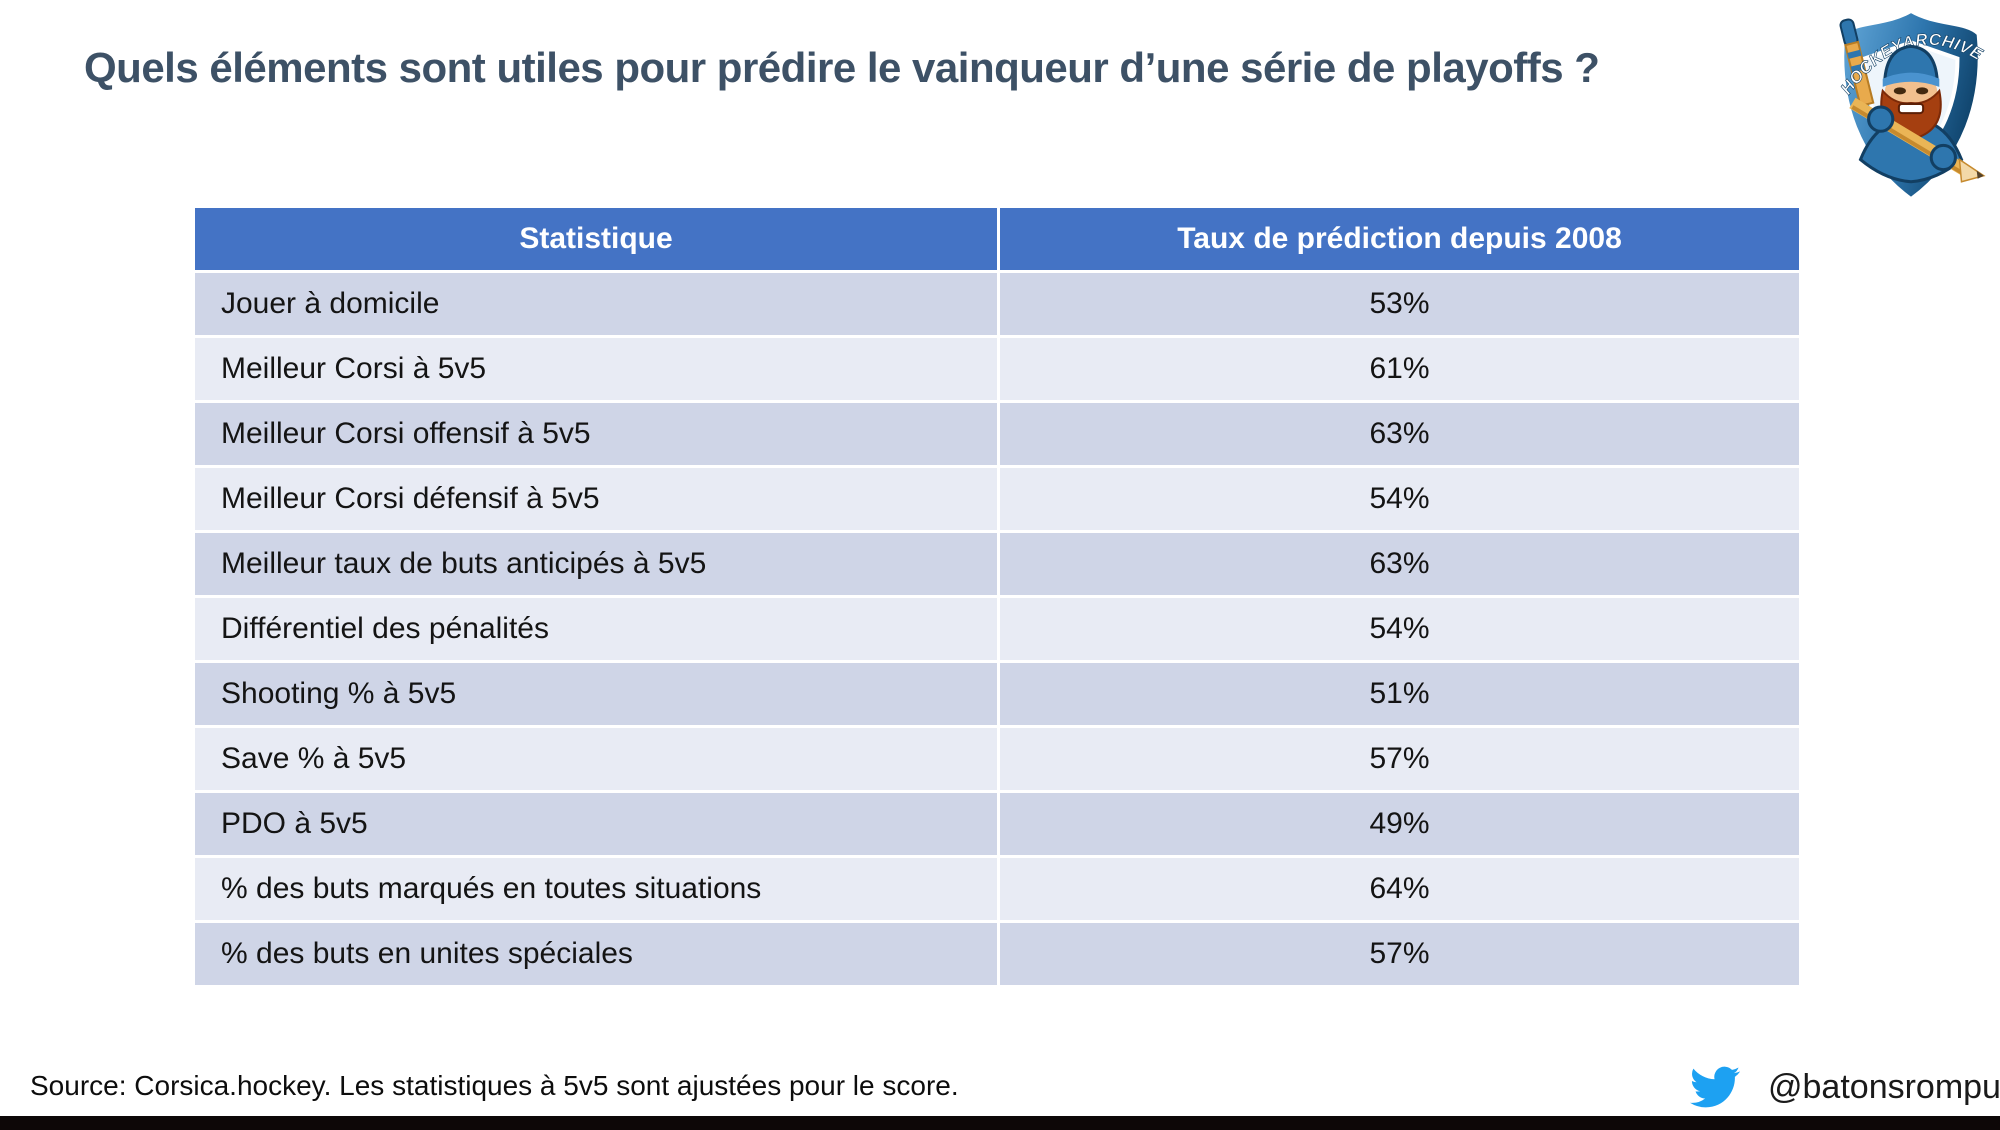 The height and width of the screenshot is (1130, 2000). Describe the element at coordinates (1917, 140) in the screenshot. I see `pencil-hockey-stick-icon` at that location.